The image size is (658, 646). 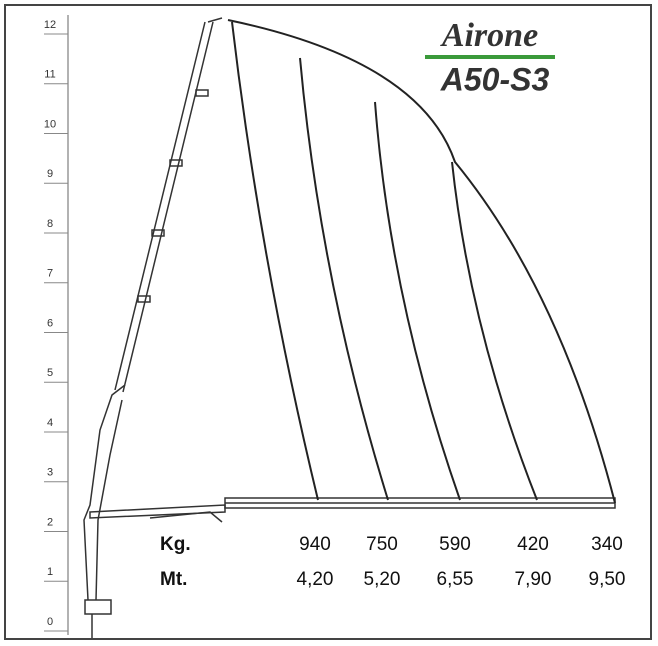 I want to click on row-value: 940, so click(x=315, y=544).